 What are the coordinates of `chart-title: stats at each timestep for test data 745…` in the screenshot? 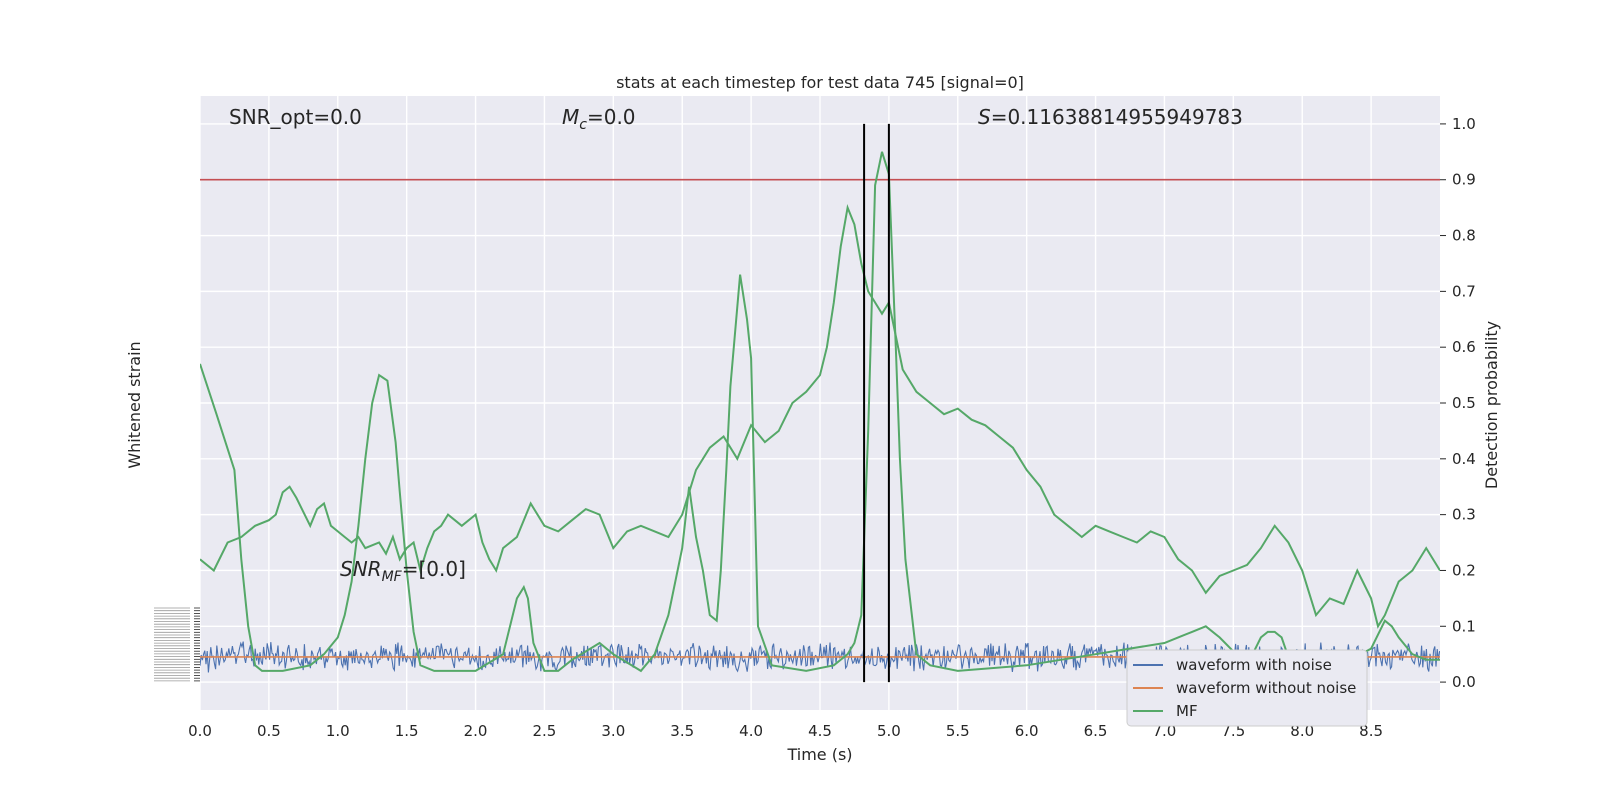 It's located at (820, 82).